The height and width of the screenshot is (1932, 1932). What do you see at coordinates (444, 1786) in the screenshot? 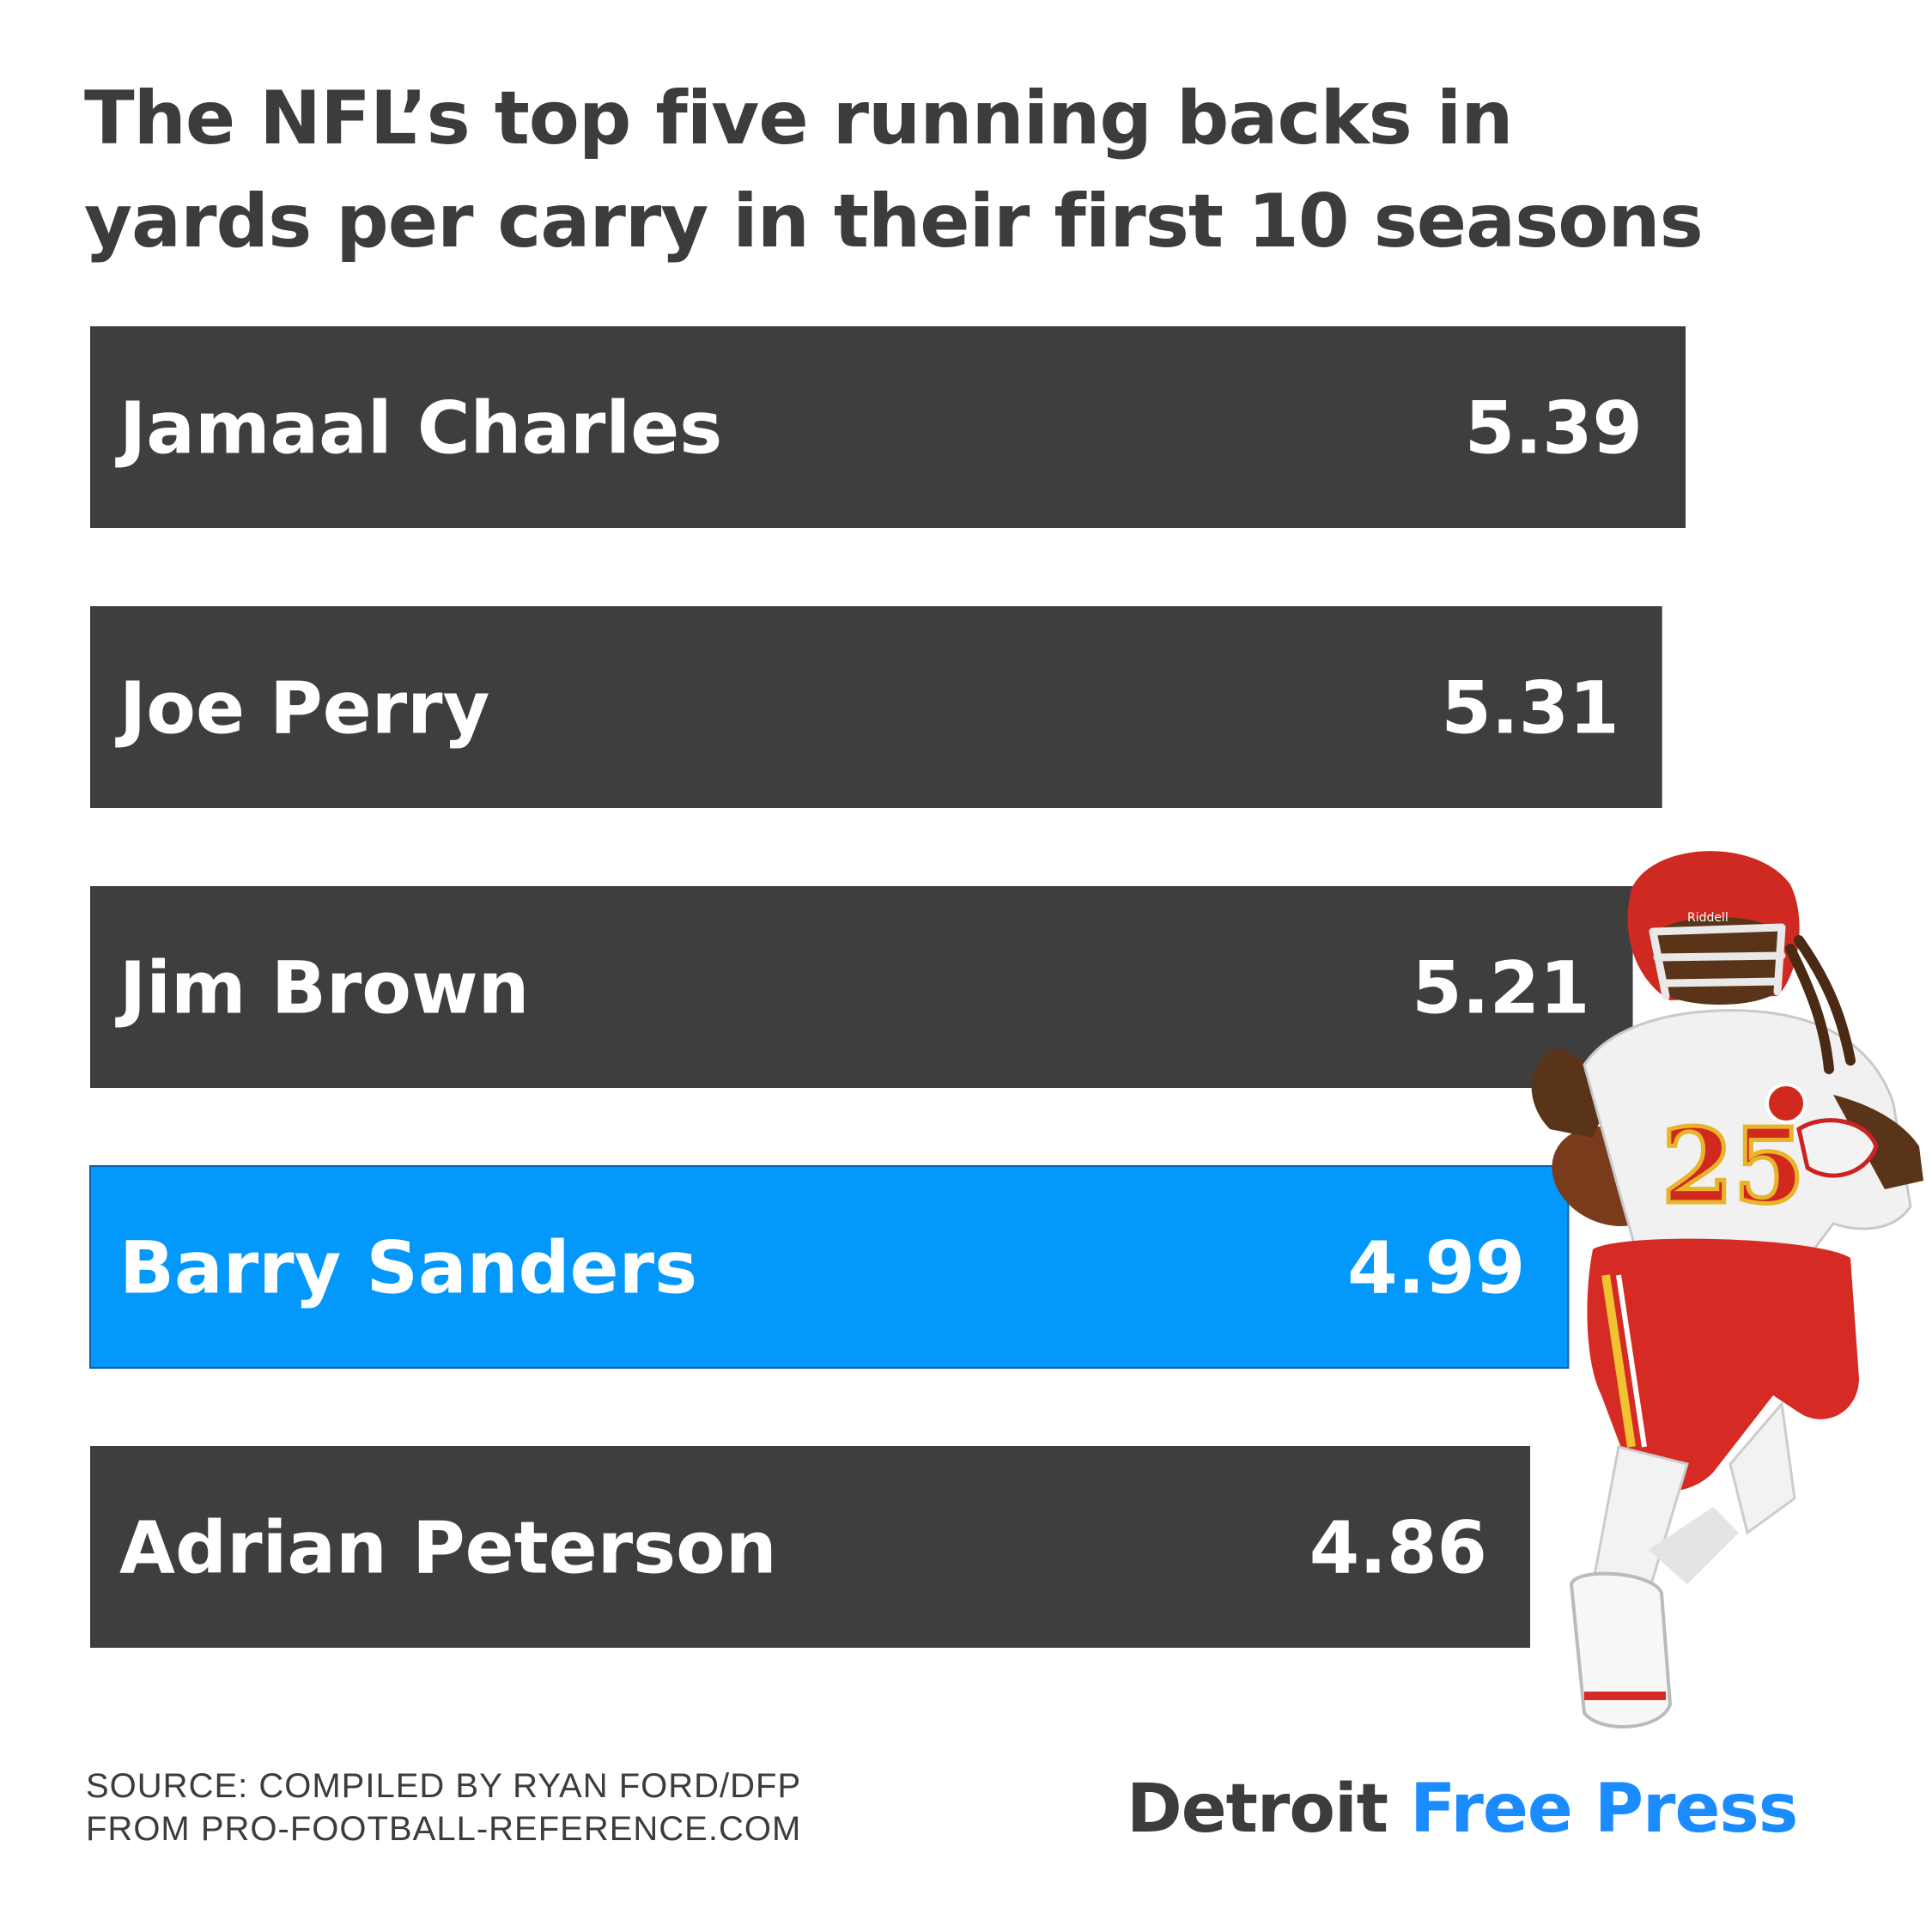
I see `source-line-1: SOURCE: COMPILED BY RYAN FORD/DFP` at bounding box center [444, 1786].